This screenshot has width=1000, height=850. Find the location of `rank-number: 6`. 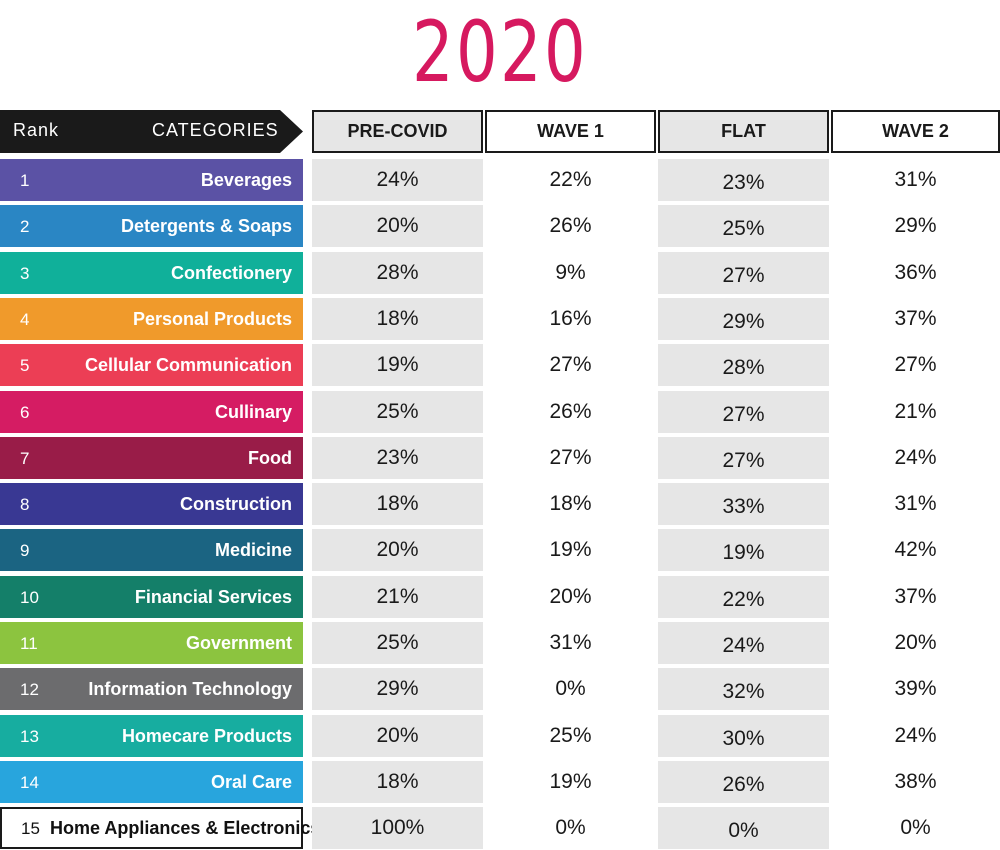

rank-number: 6 is located at coordinates (25, 412).